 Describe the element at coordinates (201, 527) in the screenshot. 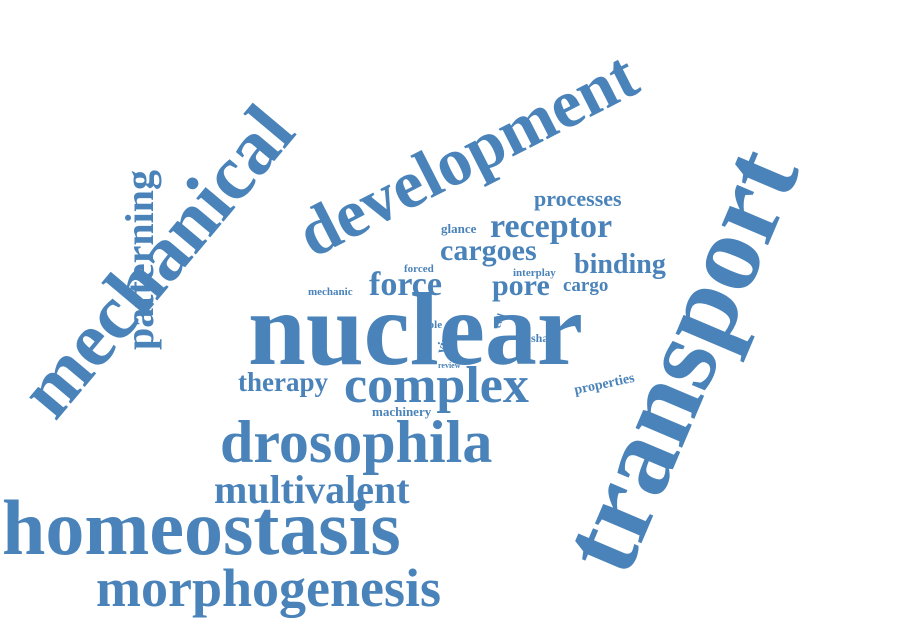

I see `word-homeostasis: homeostasis` at that location.